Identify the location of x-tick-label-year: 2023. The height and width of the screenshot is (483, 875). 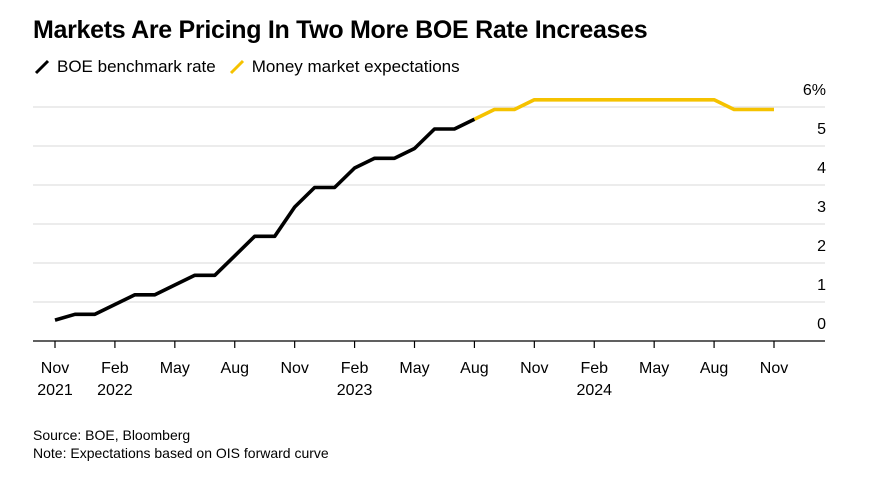
(355, 390).